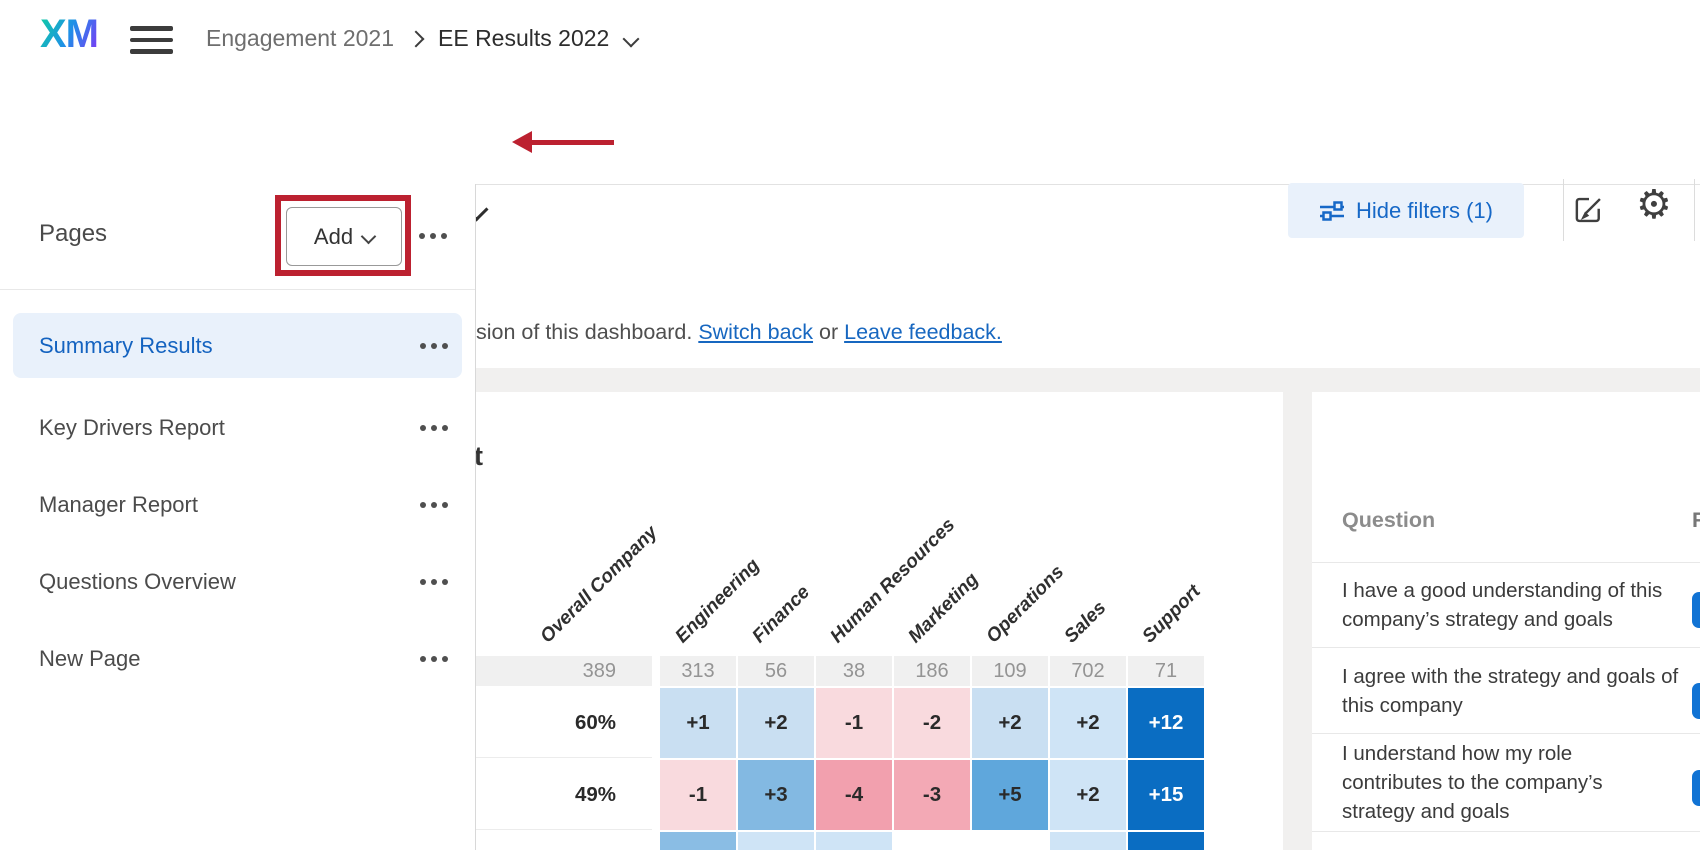 The width and height of the screenshot is (1700, 850). Describe the element at coordinates (333, 236) in the screenshot. I see `add-page-label: Add` at that location.